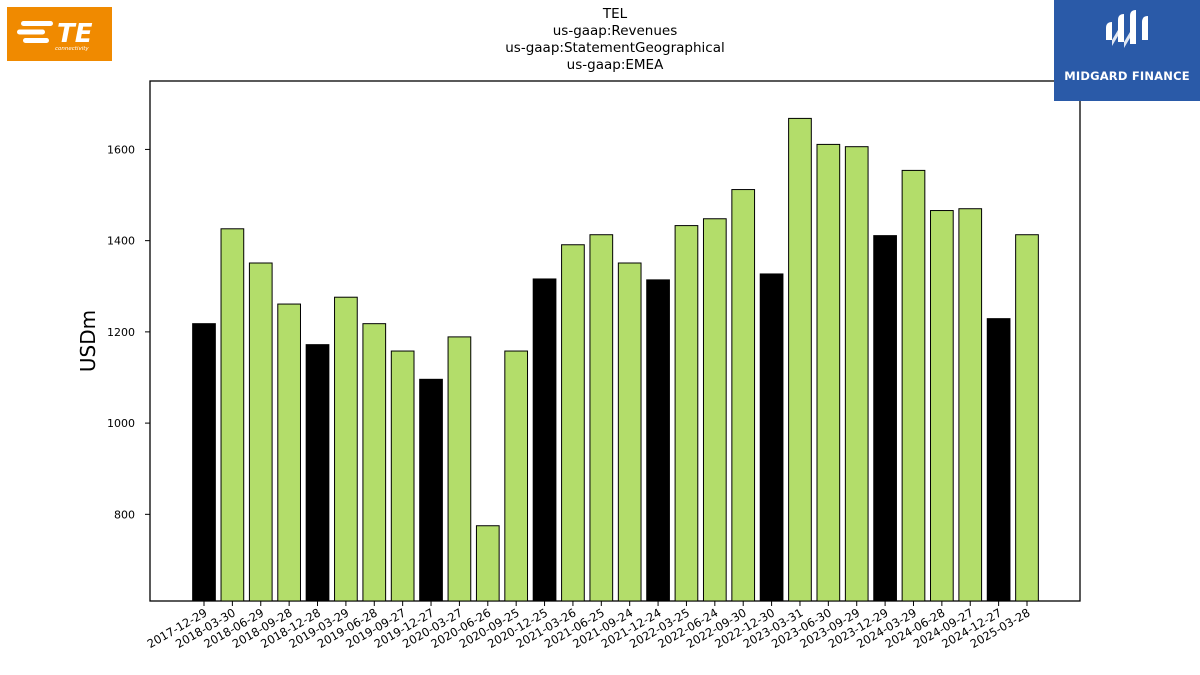 Image resolution: width=1200 pixels, height=675 pixels. Describe the element at coordinates (121, 423) in the screenshot. I see `y-tick-label: 1000` at that location.